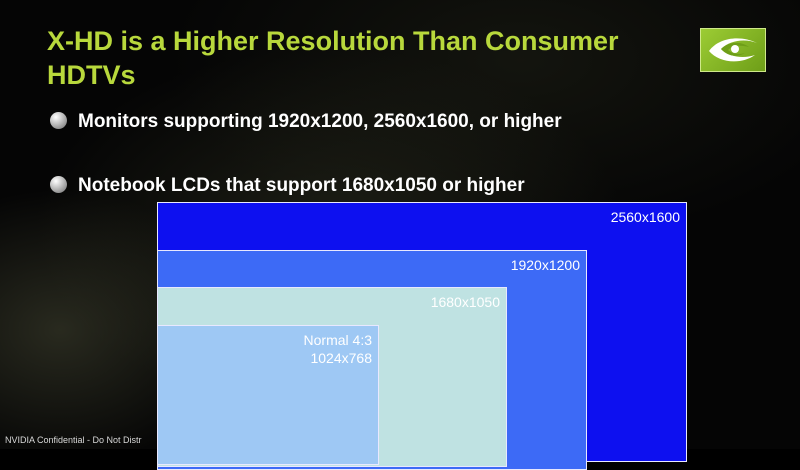 The height and width of the screenshot is (470, 800). What do you see at coordinates (338, 349) in the screenshot?
I see `resolution-label: Normal 4:3 1024x768` at bounding box center [338, 349].